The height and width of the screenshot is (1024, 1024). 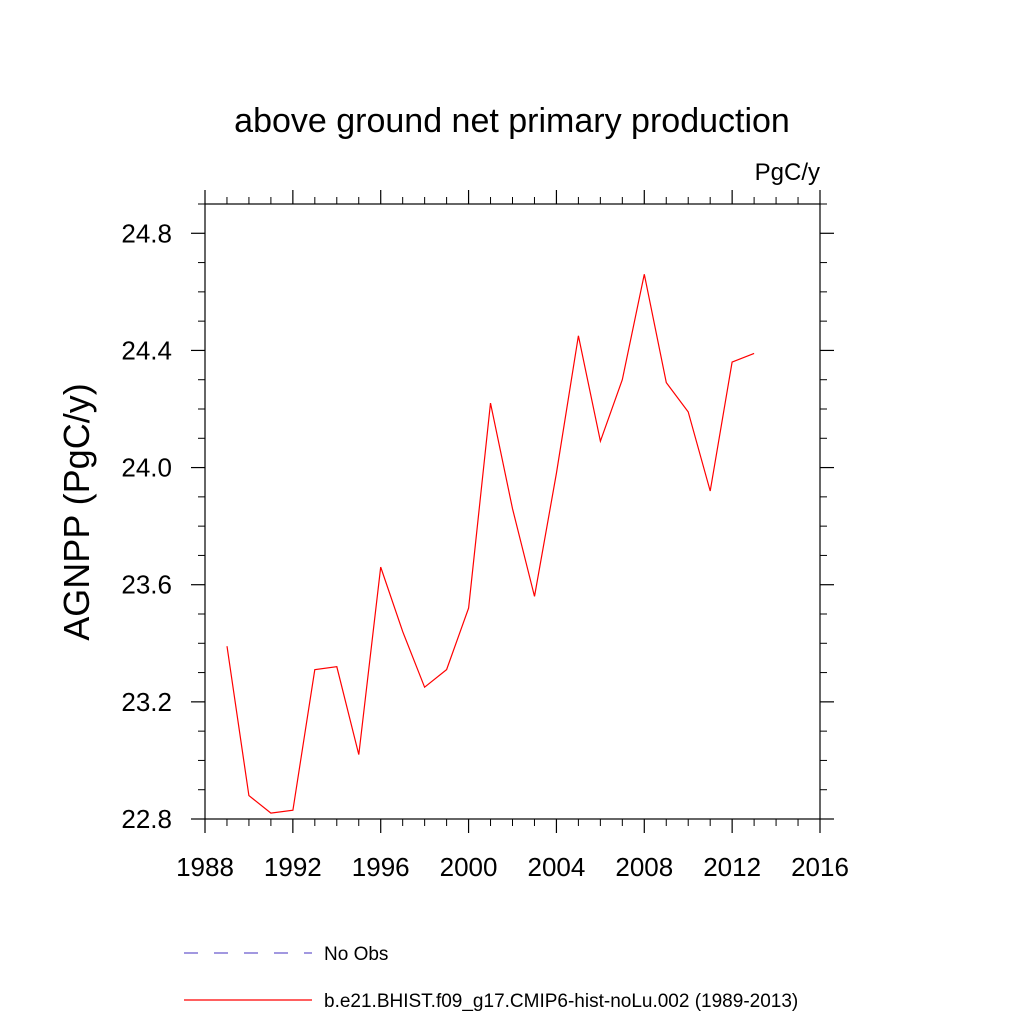 I want to click on y-tick-label: 22.8, so click(x=146, y=819).